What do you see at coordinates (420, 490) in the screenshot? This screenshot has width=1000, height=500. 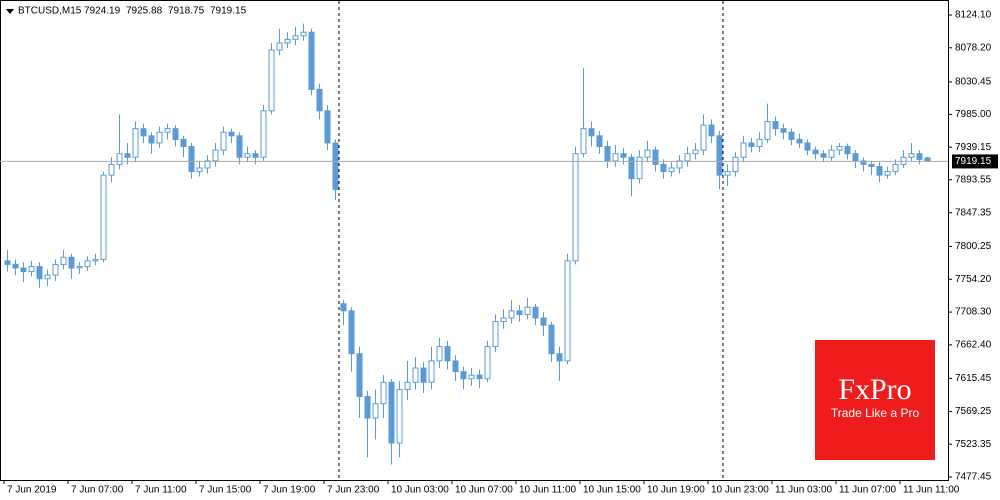 I see `x-tick-label: 10 Jun 03:00` at bounding box center [420, 490].